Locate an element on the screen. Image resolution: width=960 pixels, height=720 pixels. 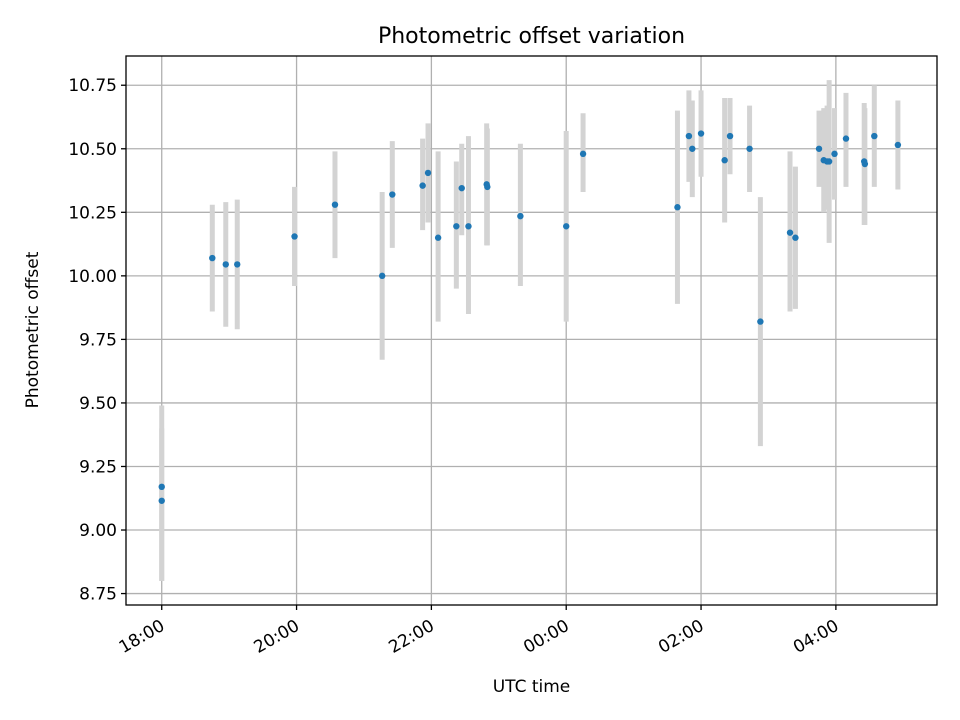
y-tick-label: 9.75 is located at coordinates (98, 340).